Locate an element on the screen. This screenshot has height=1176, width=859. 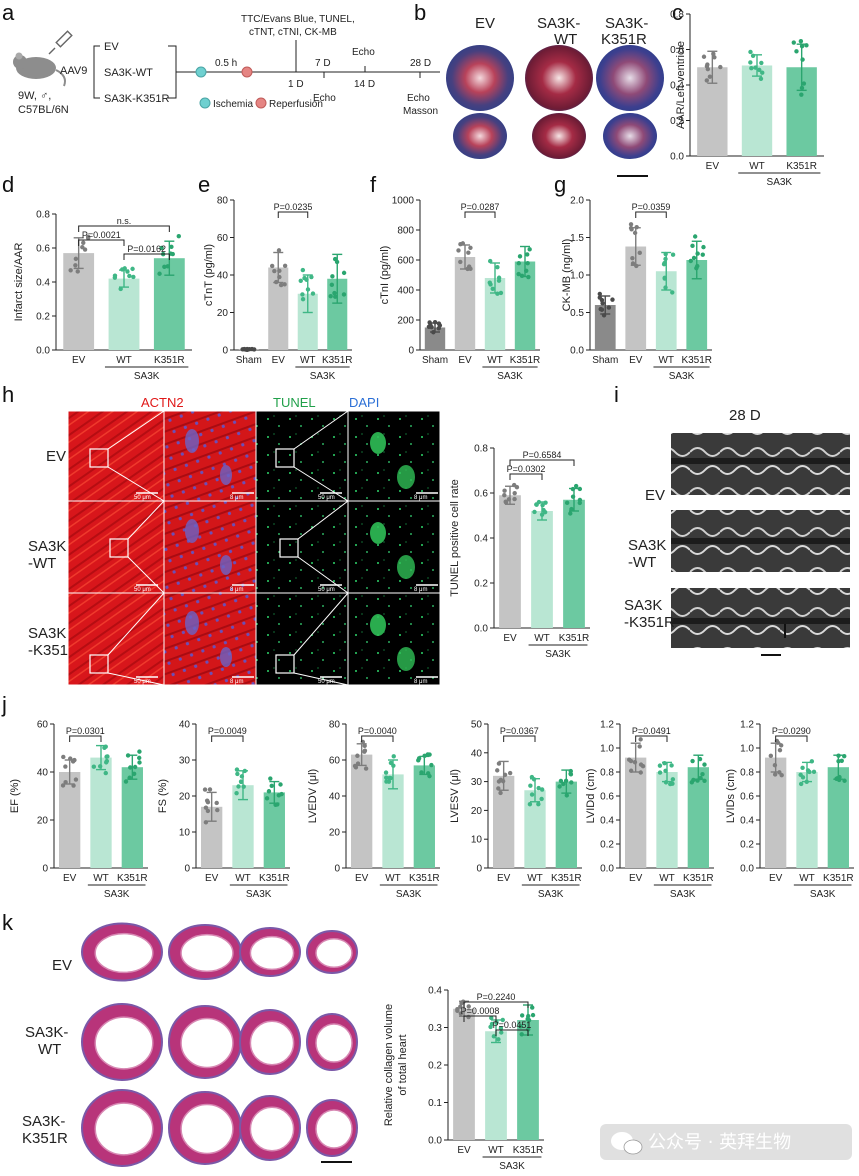
panel-label-g: g is located at coordinates (560, 184).